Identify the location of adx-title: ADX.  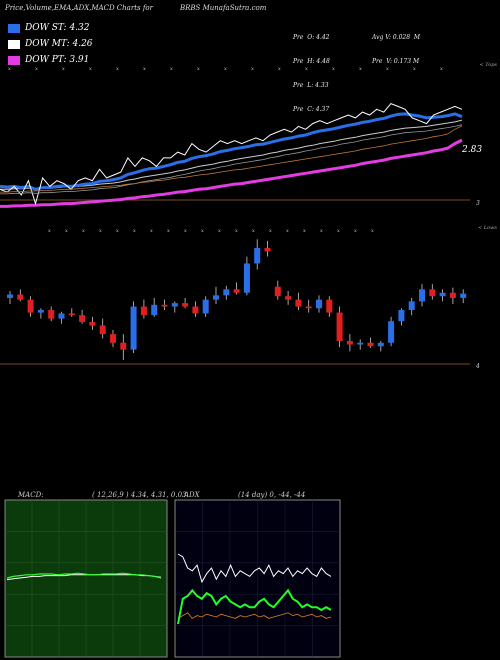
(192, 495).